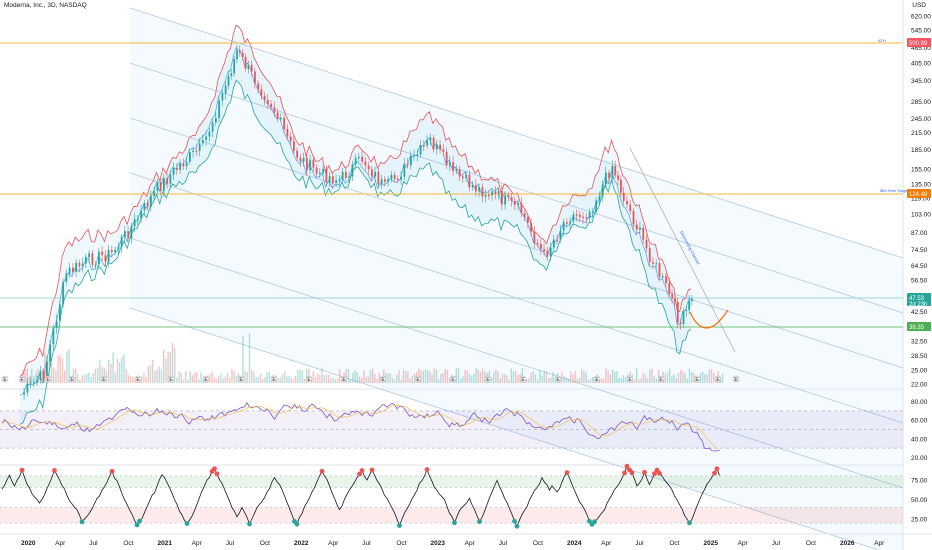  I want to click on price-tick: 74.50, so click(919, 250).